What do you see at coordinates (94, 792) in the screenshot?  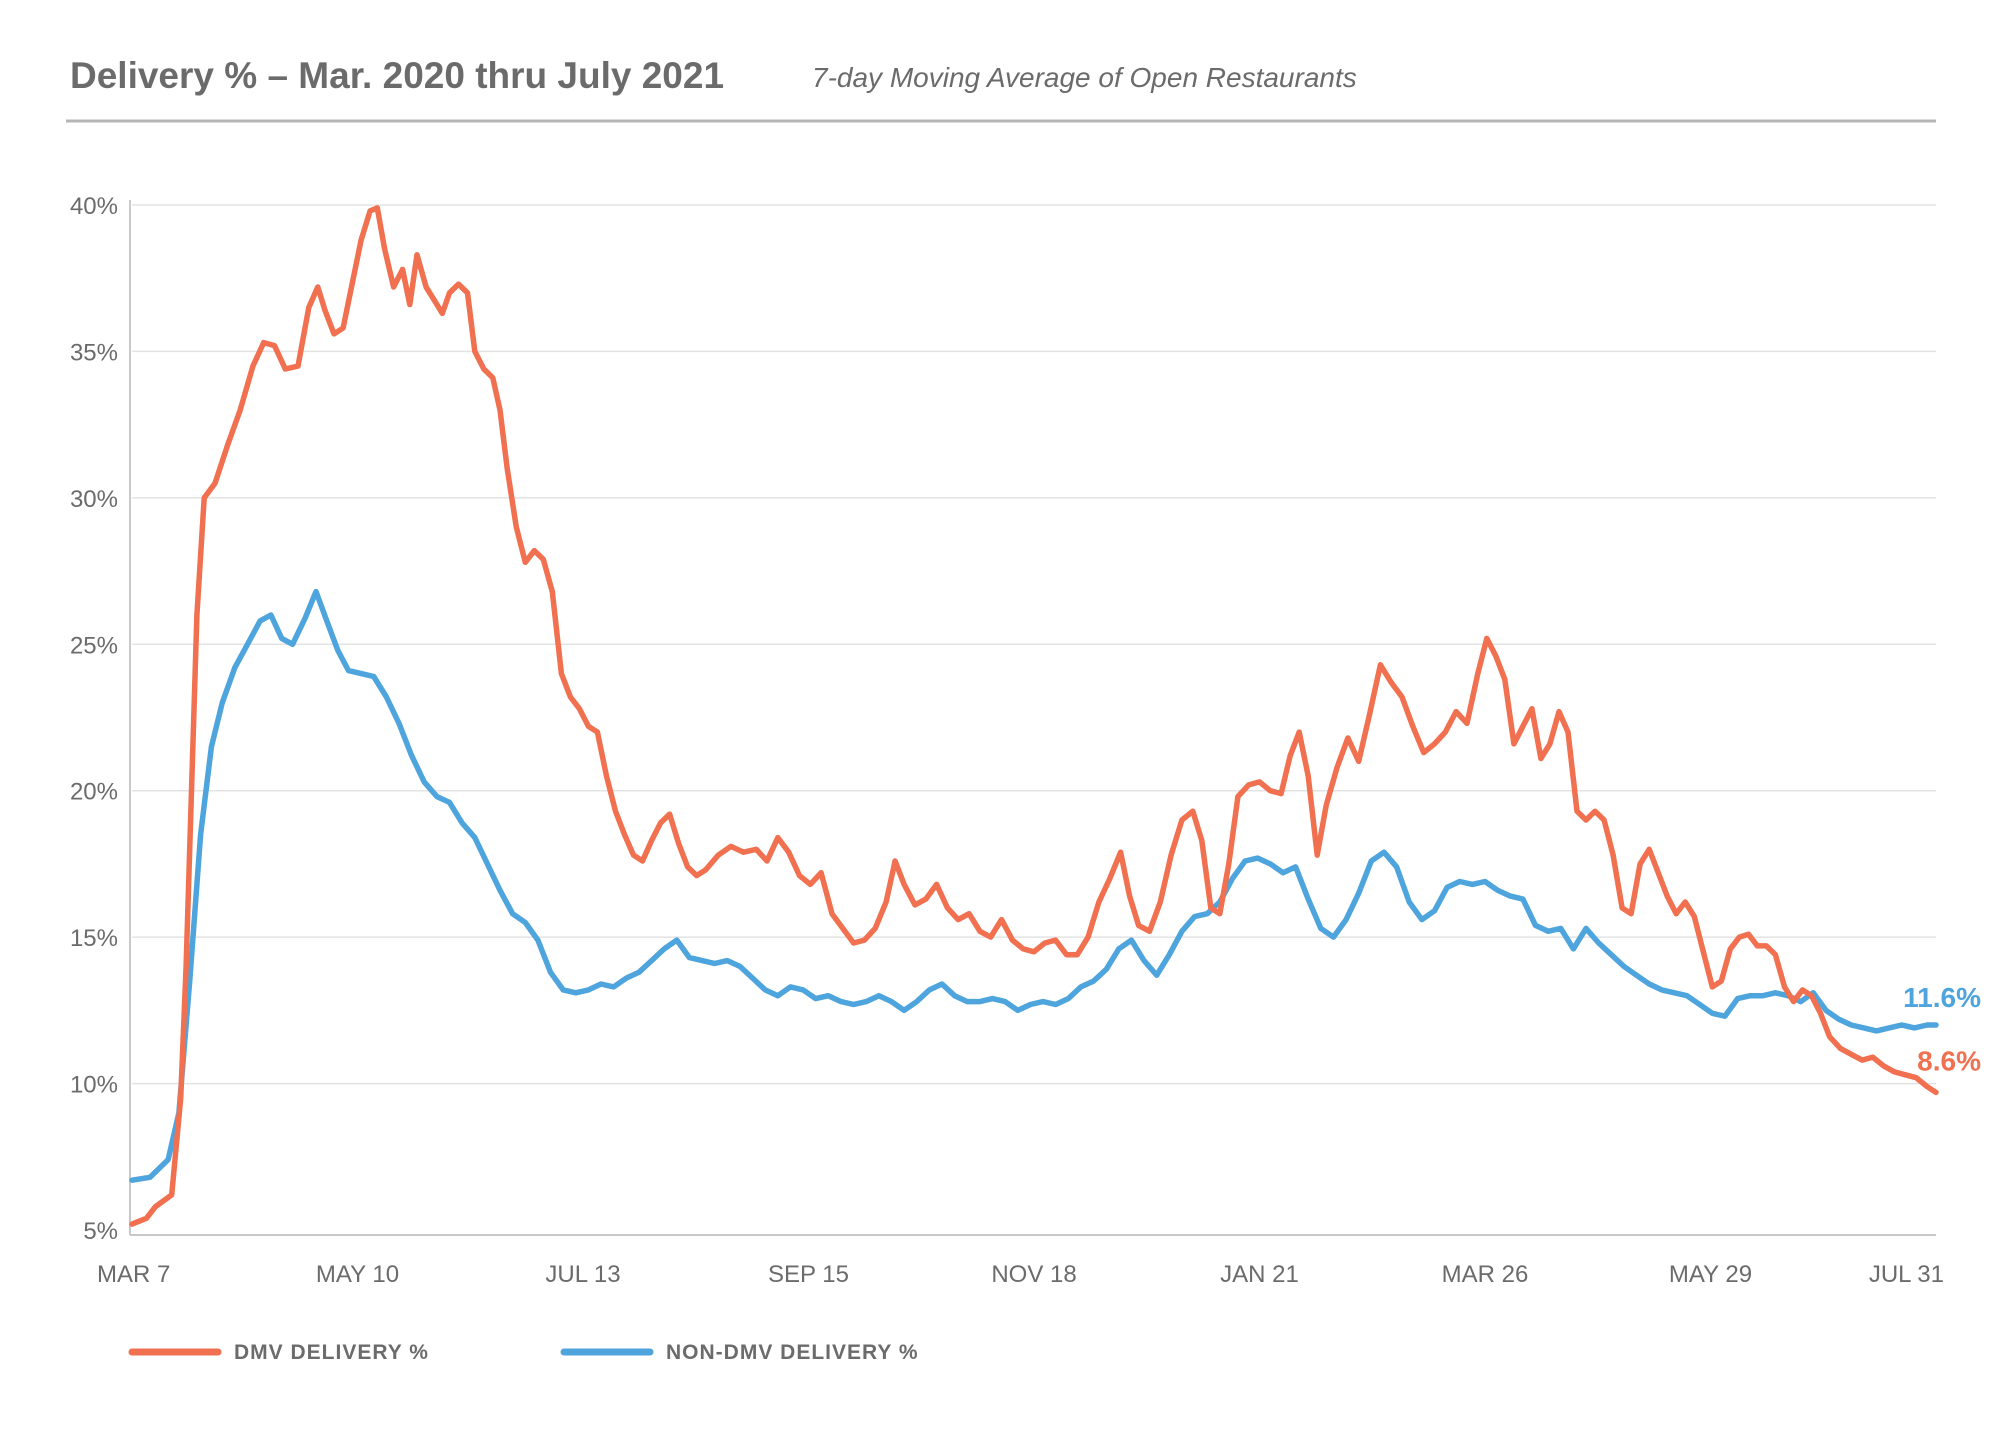 I see `y-tick-label: 20%` at bounding box center [94, 792].